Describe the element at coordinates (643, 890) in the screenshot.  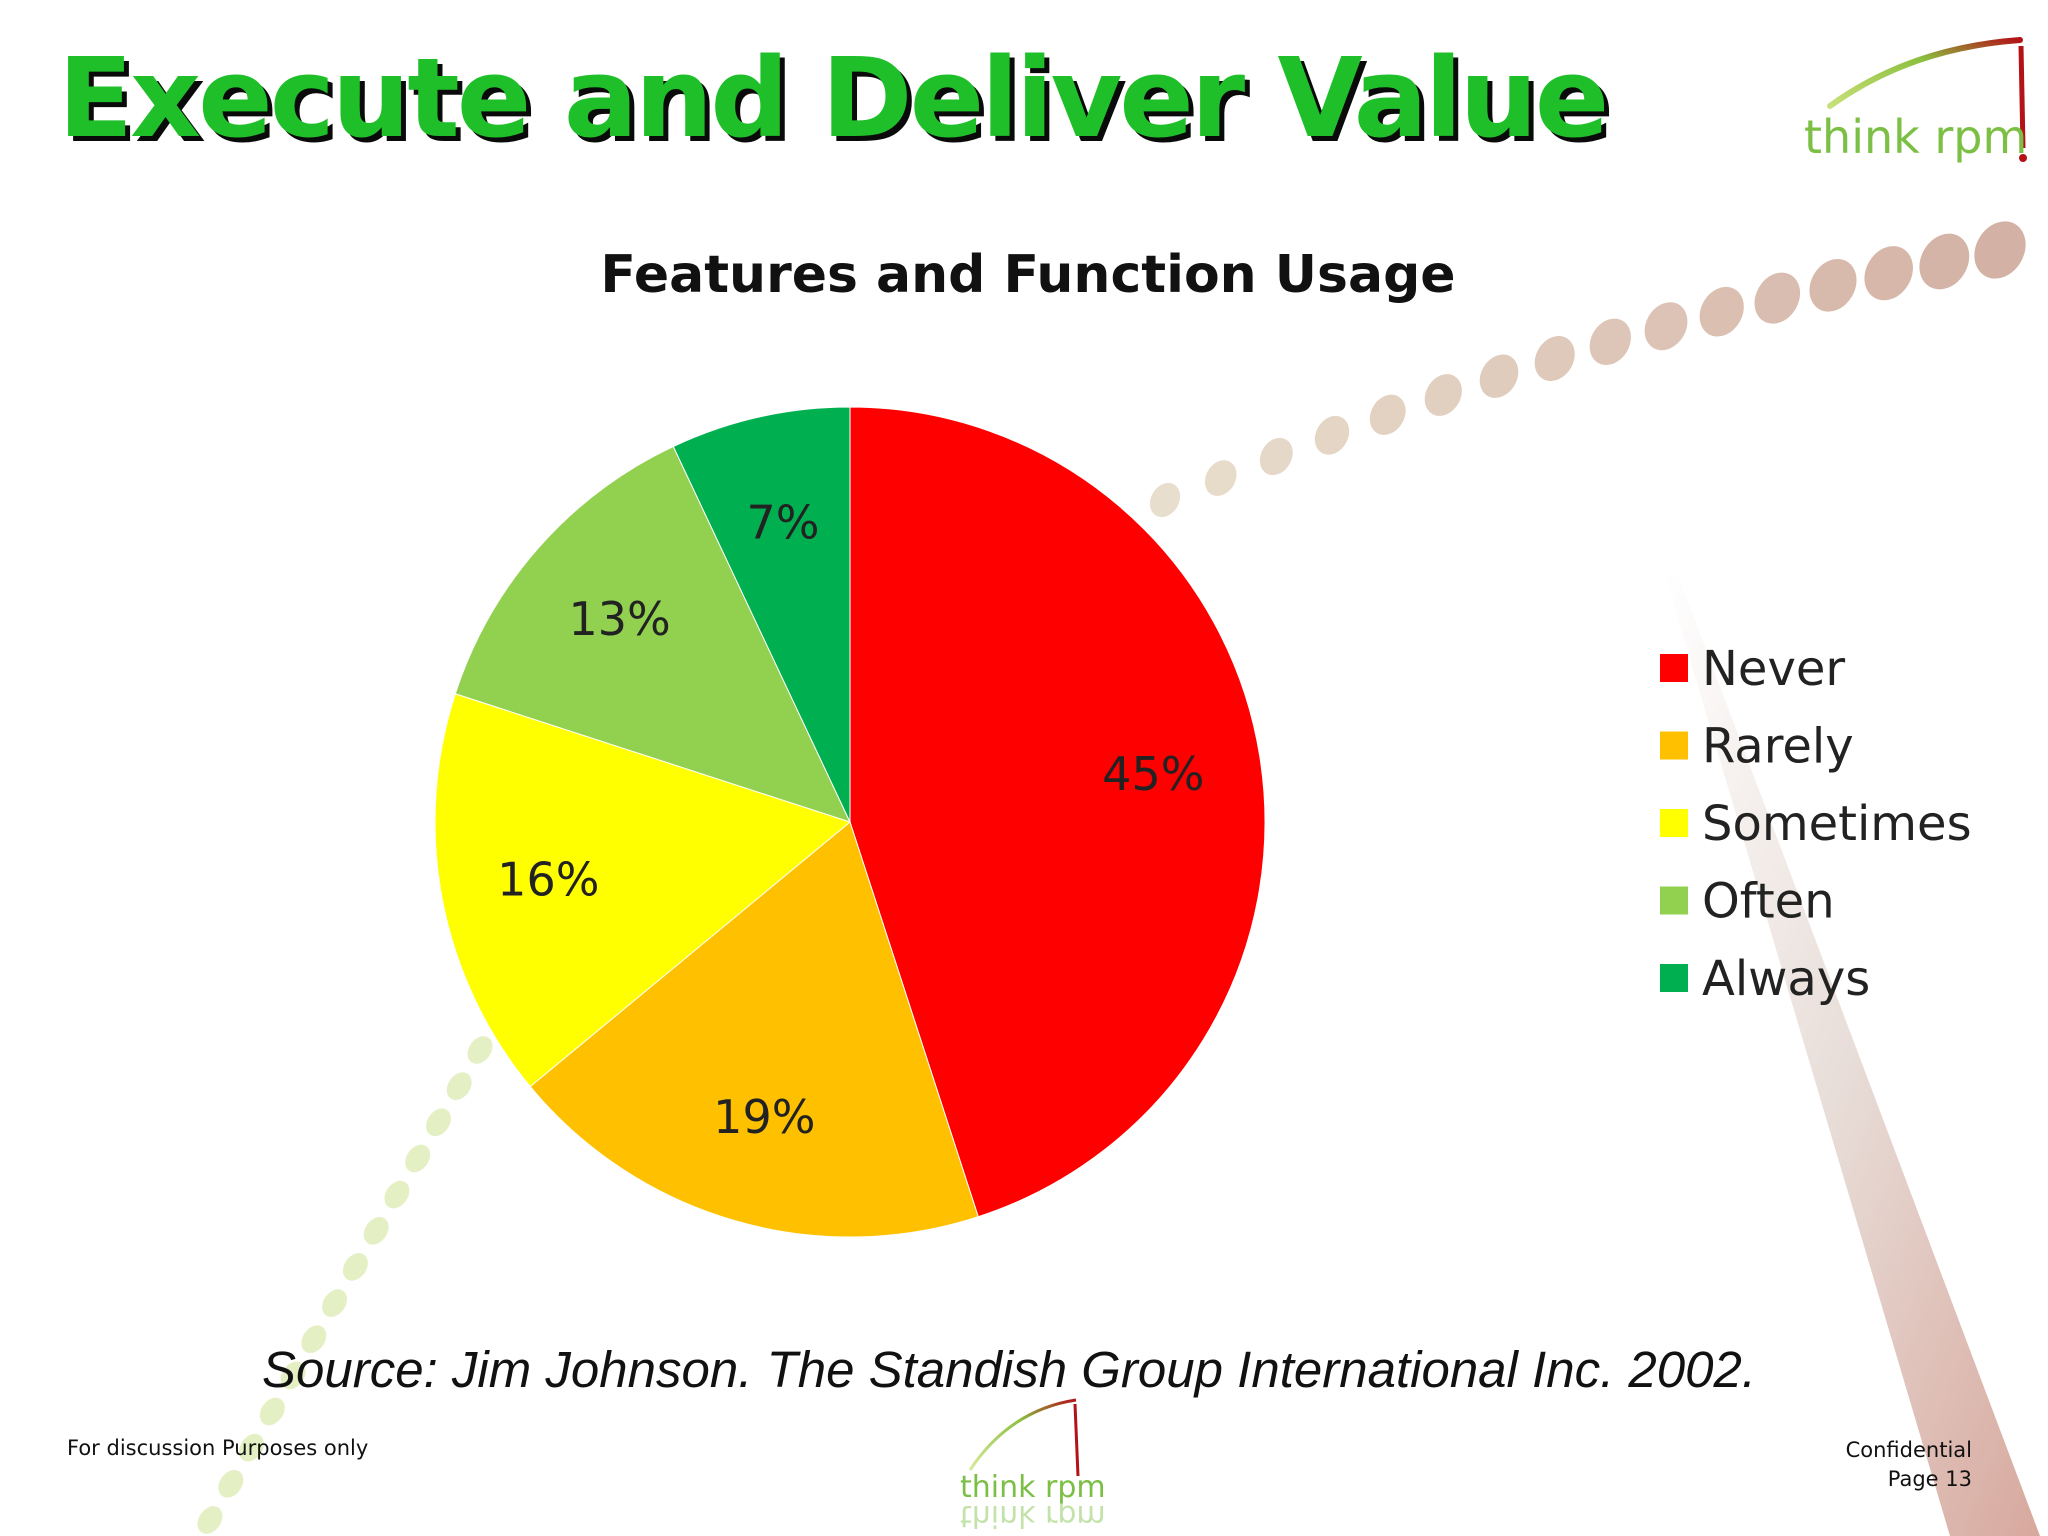
I see `pie-slice-sometimes` at that location.